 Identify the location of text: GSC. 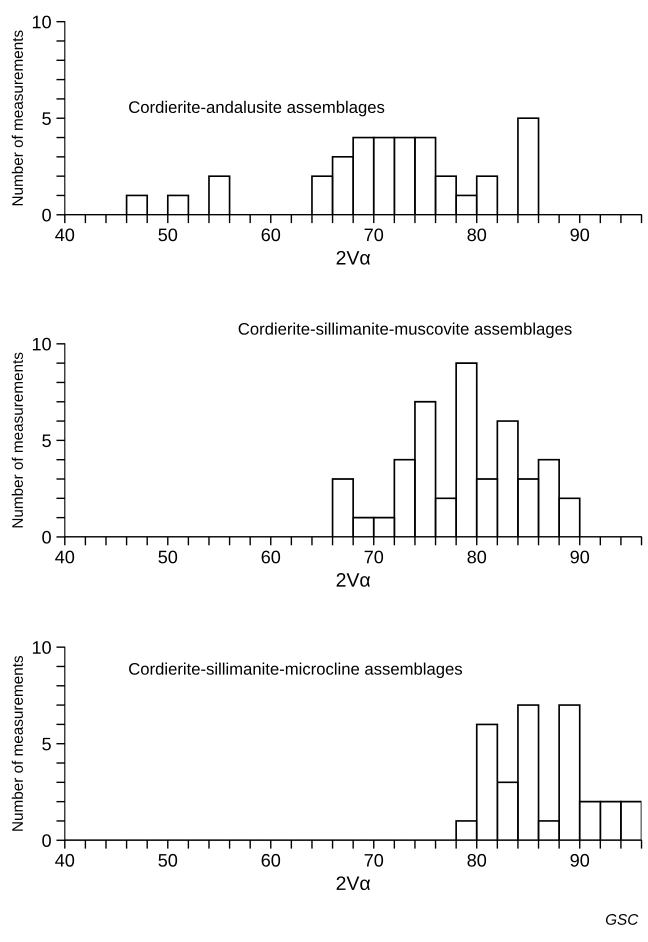
(622, 919).